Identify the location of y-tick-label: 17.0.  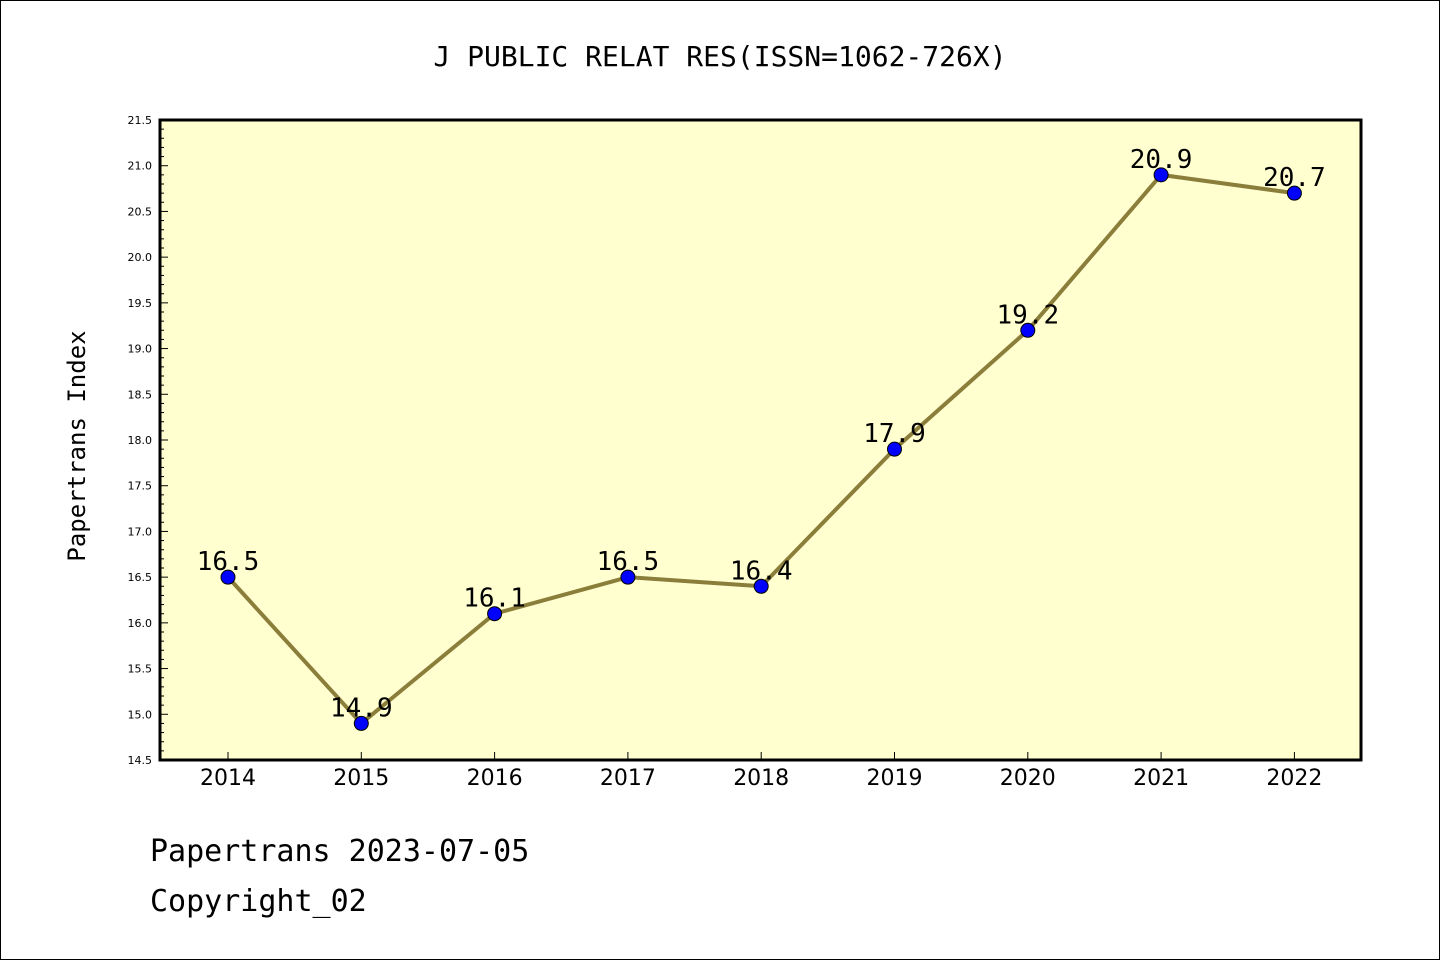
(140, 531).